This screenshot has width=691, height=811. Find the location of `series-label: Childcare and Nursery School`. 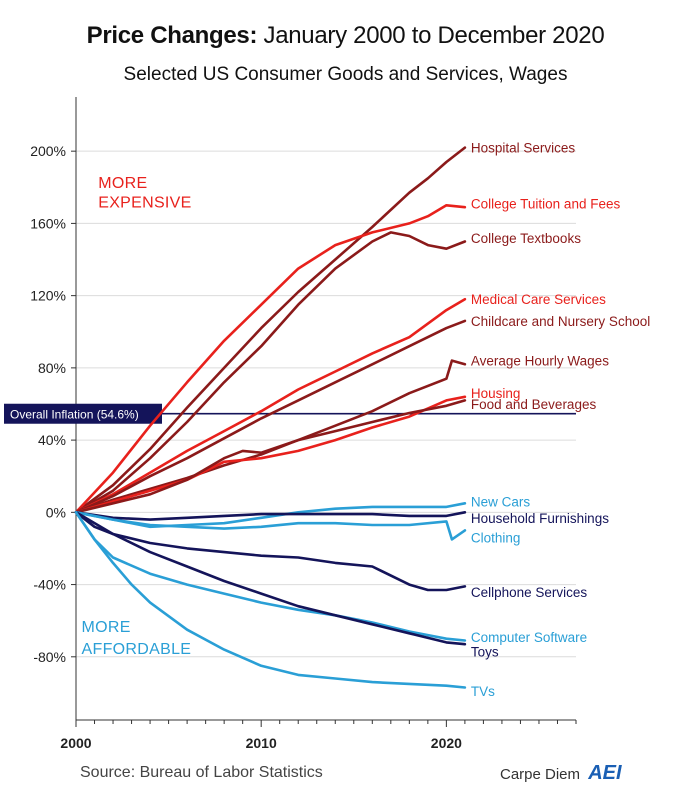

series-label: Childcare and Nursery School is located at coordinates (560, 321).